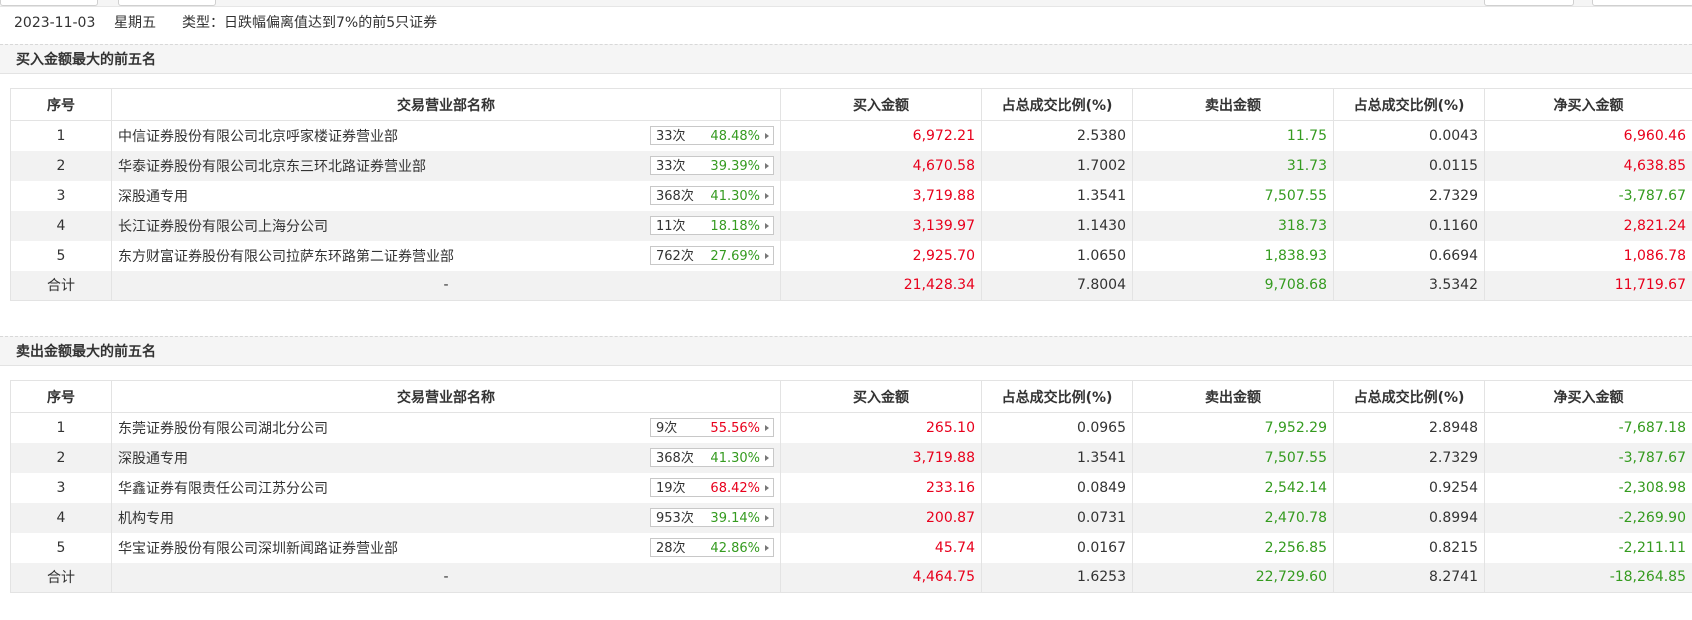  What do you see at coordinates (1409, 487) in the screenshot?
I see `sell-ratio-cell: 0.9254` at bounding box center [1409, 487].